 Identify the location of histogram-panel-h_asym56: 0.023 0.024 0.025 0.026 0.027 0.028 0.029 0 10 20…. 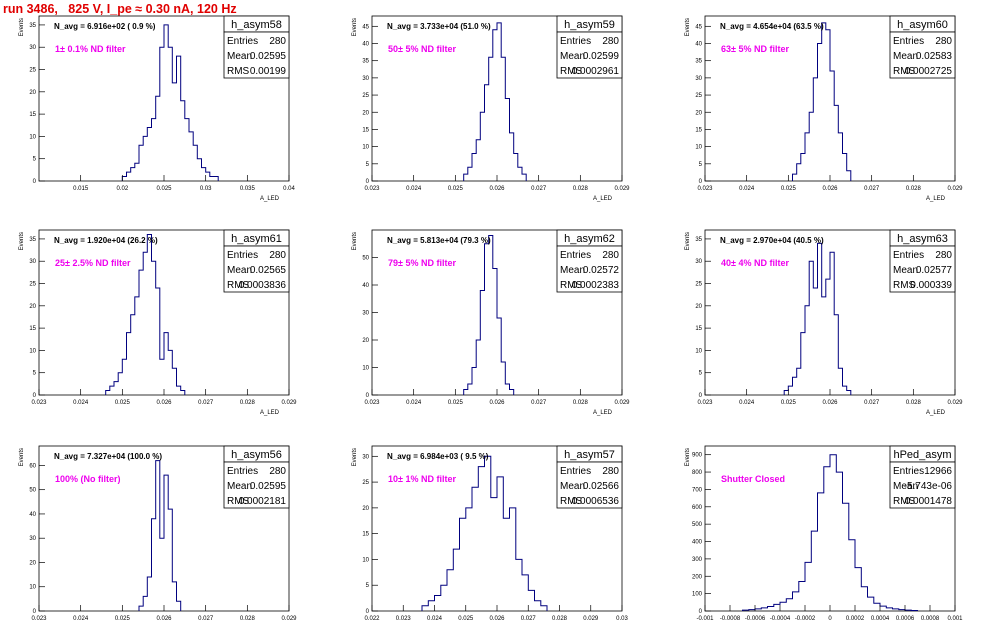
(158, 533).